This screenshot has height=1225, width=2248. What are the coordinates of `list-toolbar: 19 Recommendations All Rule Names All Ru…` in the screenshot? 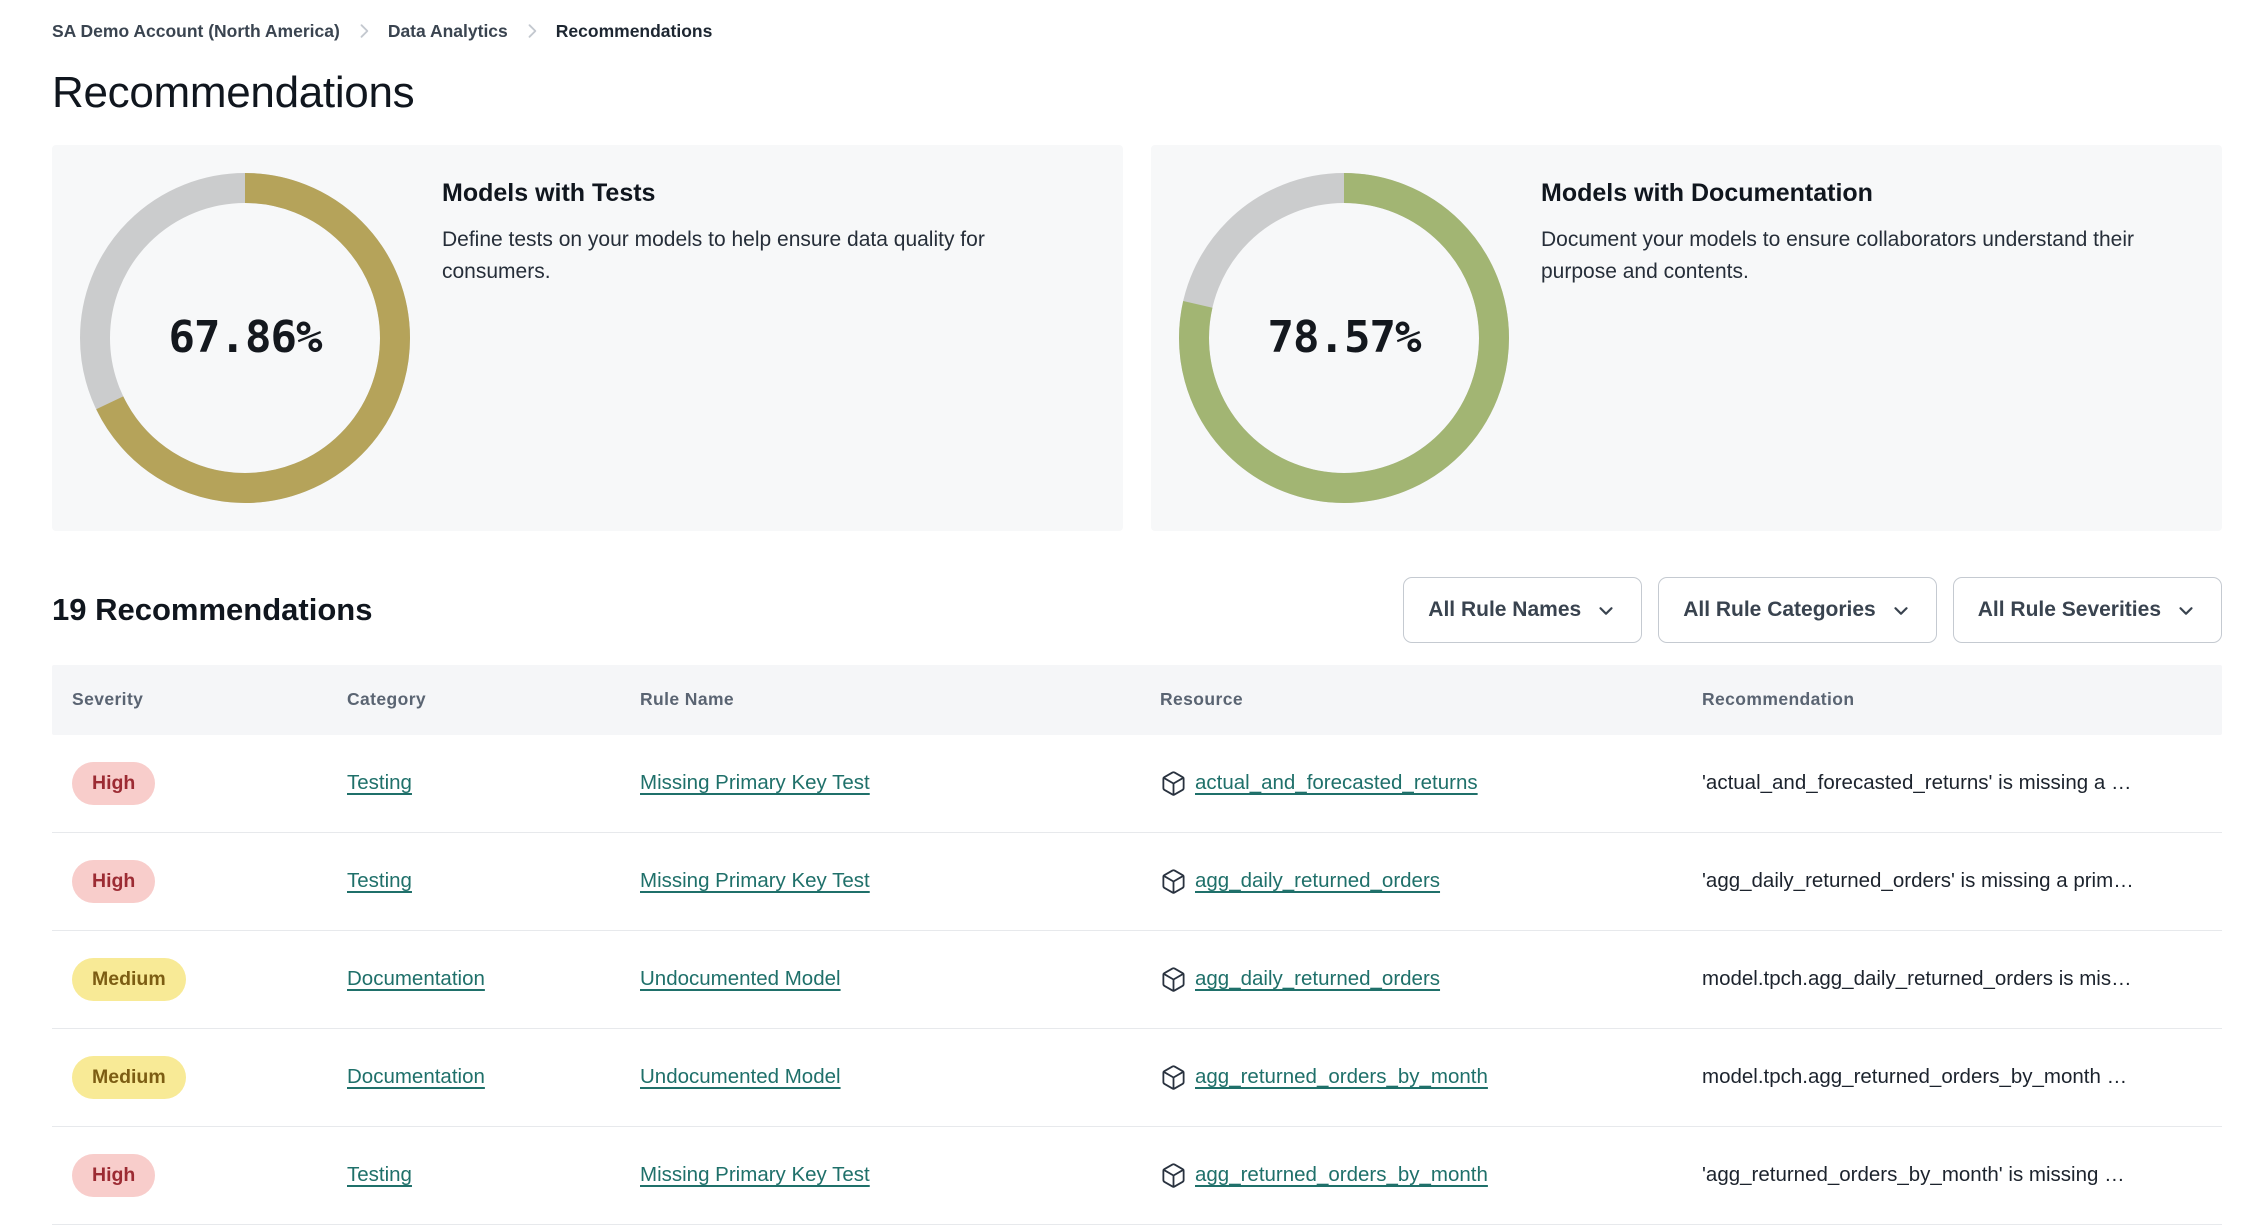 It's located at (1137, 609).